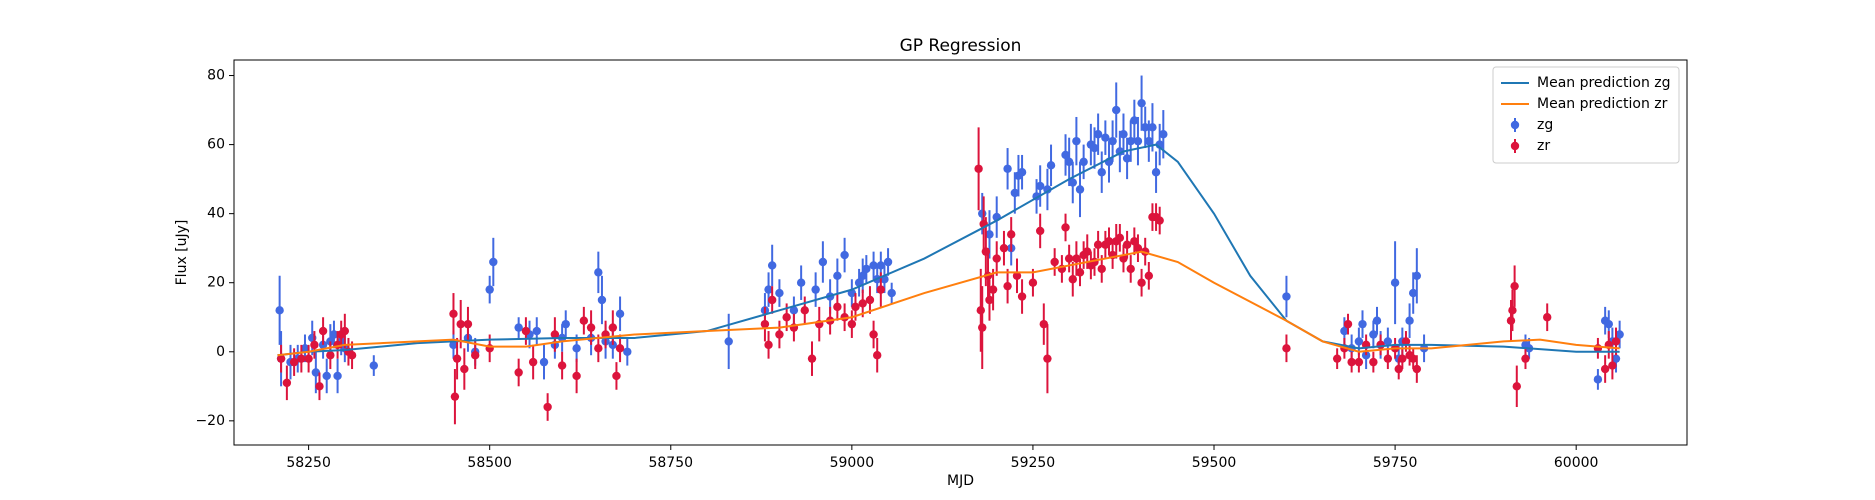 This screenshot has width=1875, height=500. Describe the element at coordinates (1576, 463) in the screenshot. I see `x-tick-label: 60000` at that location.